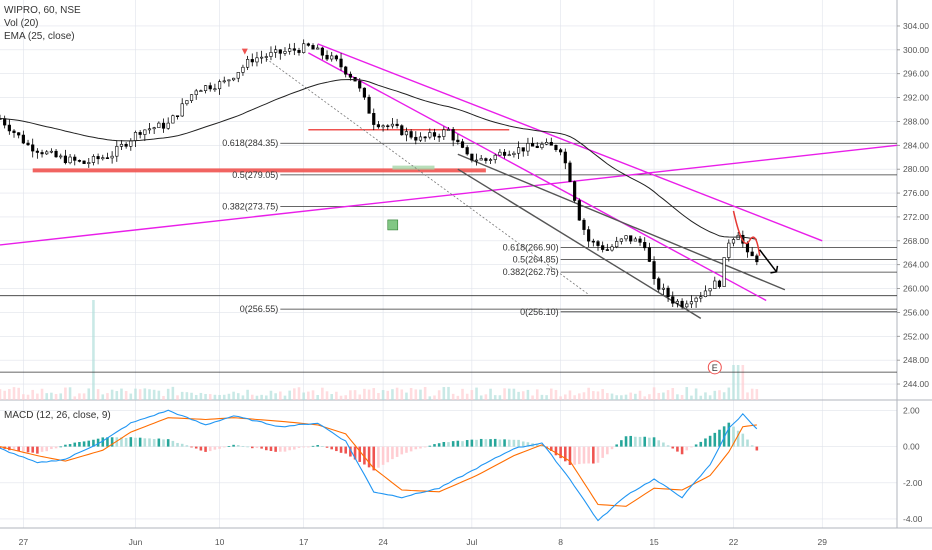 The image size is (932, 550). Describe the element at coordinates (39, 36) in the screenshot. I see `legend-ema: EMA (25, close)` at that location.